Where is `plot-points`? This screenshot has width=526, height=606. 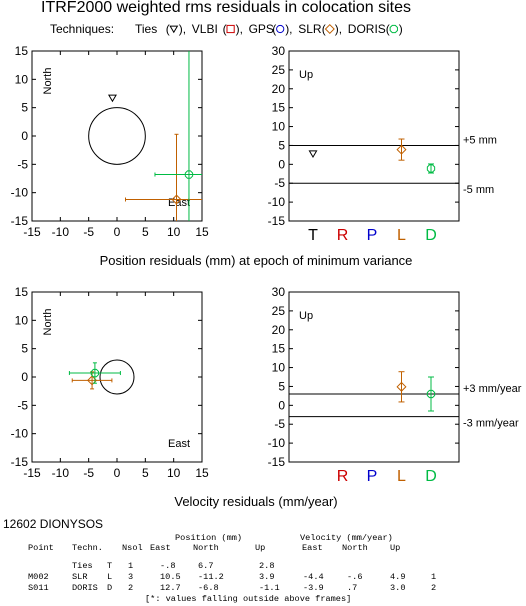 plot-points is located at coordinates (154, 136).